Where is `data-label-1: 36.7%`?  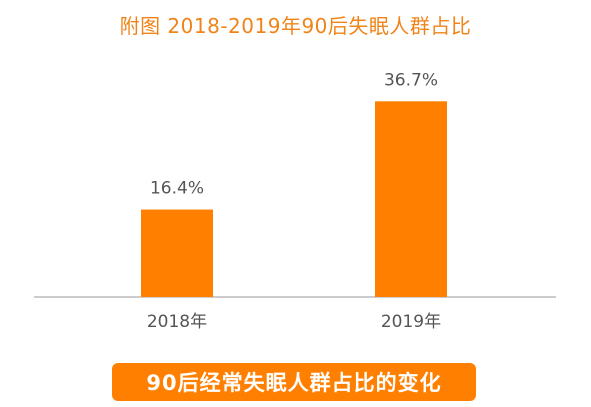
data-label-1: 36.7% is located at coordinates (411, 80).